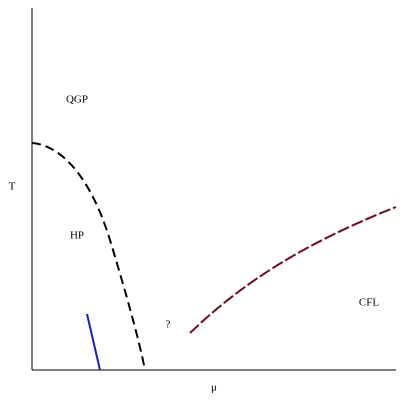 This screenshot has width=400, height=400. I want to click on y-axis-label: T, so click(12, 187).